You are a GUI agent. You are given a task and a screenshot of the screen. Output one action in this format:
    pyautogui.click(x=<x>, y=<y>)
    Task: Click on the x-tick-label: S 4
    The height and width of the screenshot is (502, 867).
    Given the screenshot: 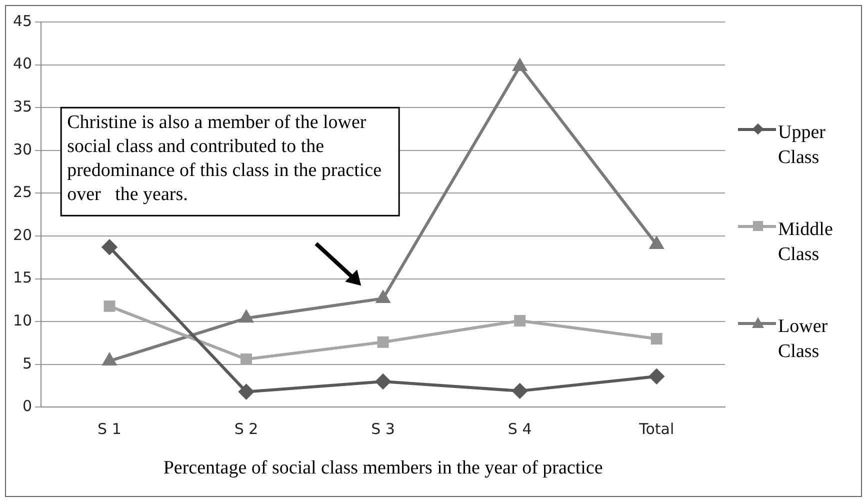 What is the action you would take?
    pyautogui.click(x=520, y=429)
    